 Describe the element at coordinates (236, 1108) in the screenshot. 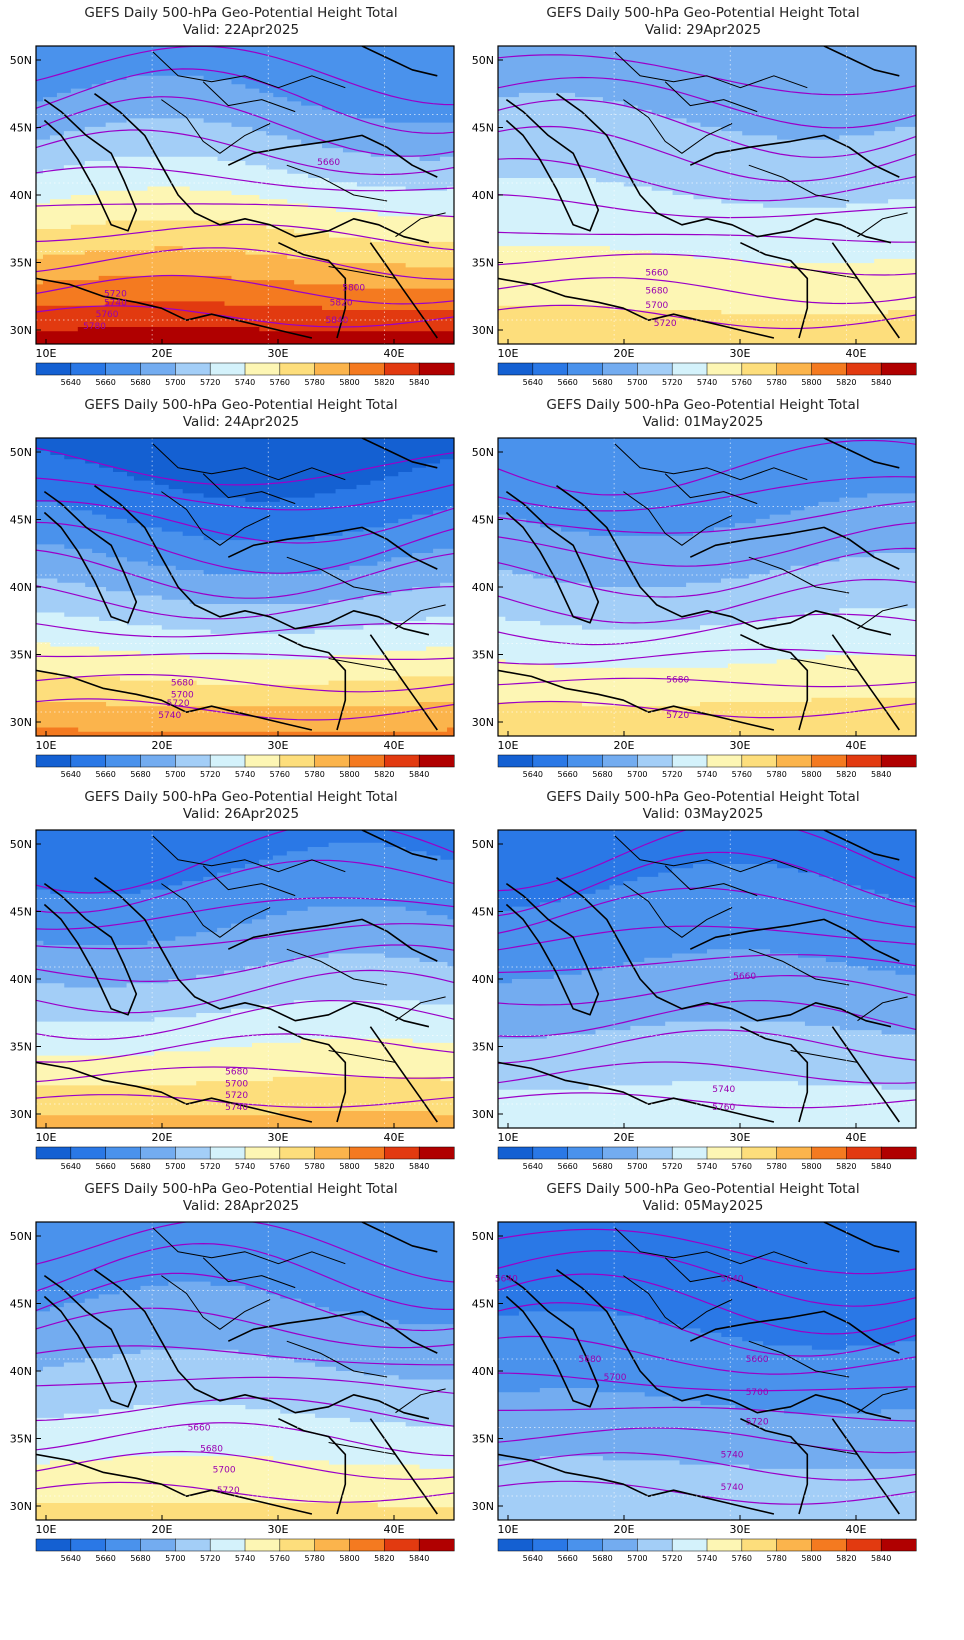

I see `contour-label: 5740` at that location.